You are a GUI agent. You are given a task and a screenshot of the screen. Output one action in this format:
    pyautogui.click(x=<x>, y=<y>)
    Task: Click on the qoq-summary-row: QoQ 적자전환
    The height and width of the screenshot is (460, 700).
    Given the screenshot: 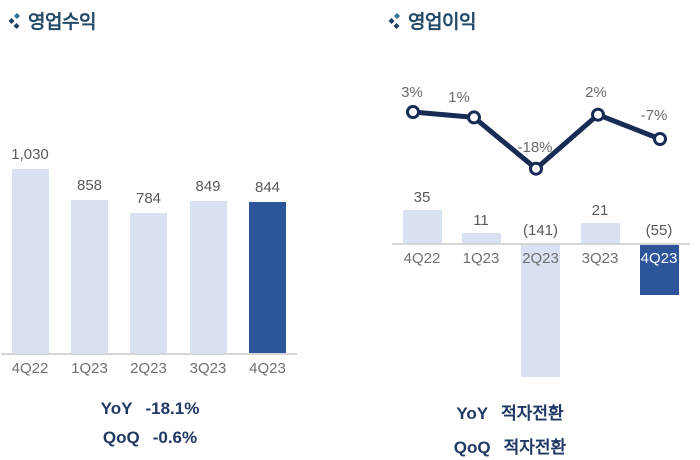 What is the action you would take?
    pyautogui.click(x=510, y=445)
    